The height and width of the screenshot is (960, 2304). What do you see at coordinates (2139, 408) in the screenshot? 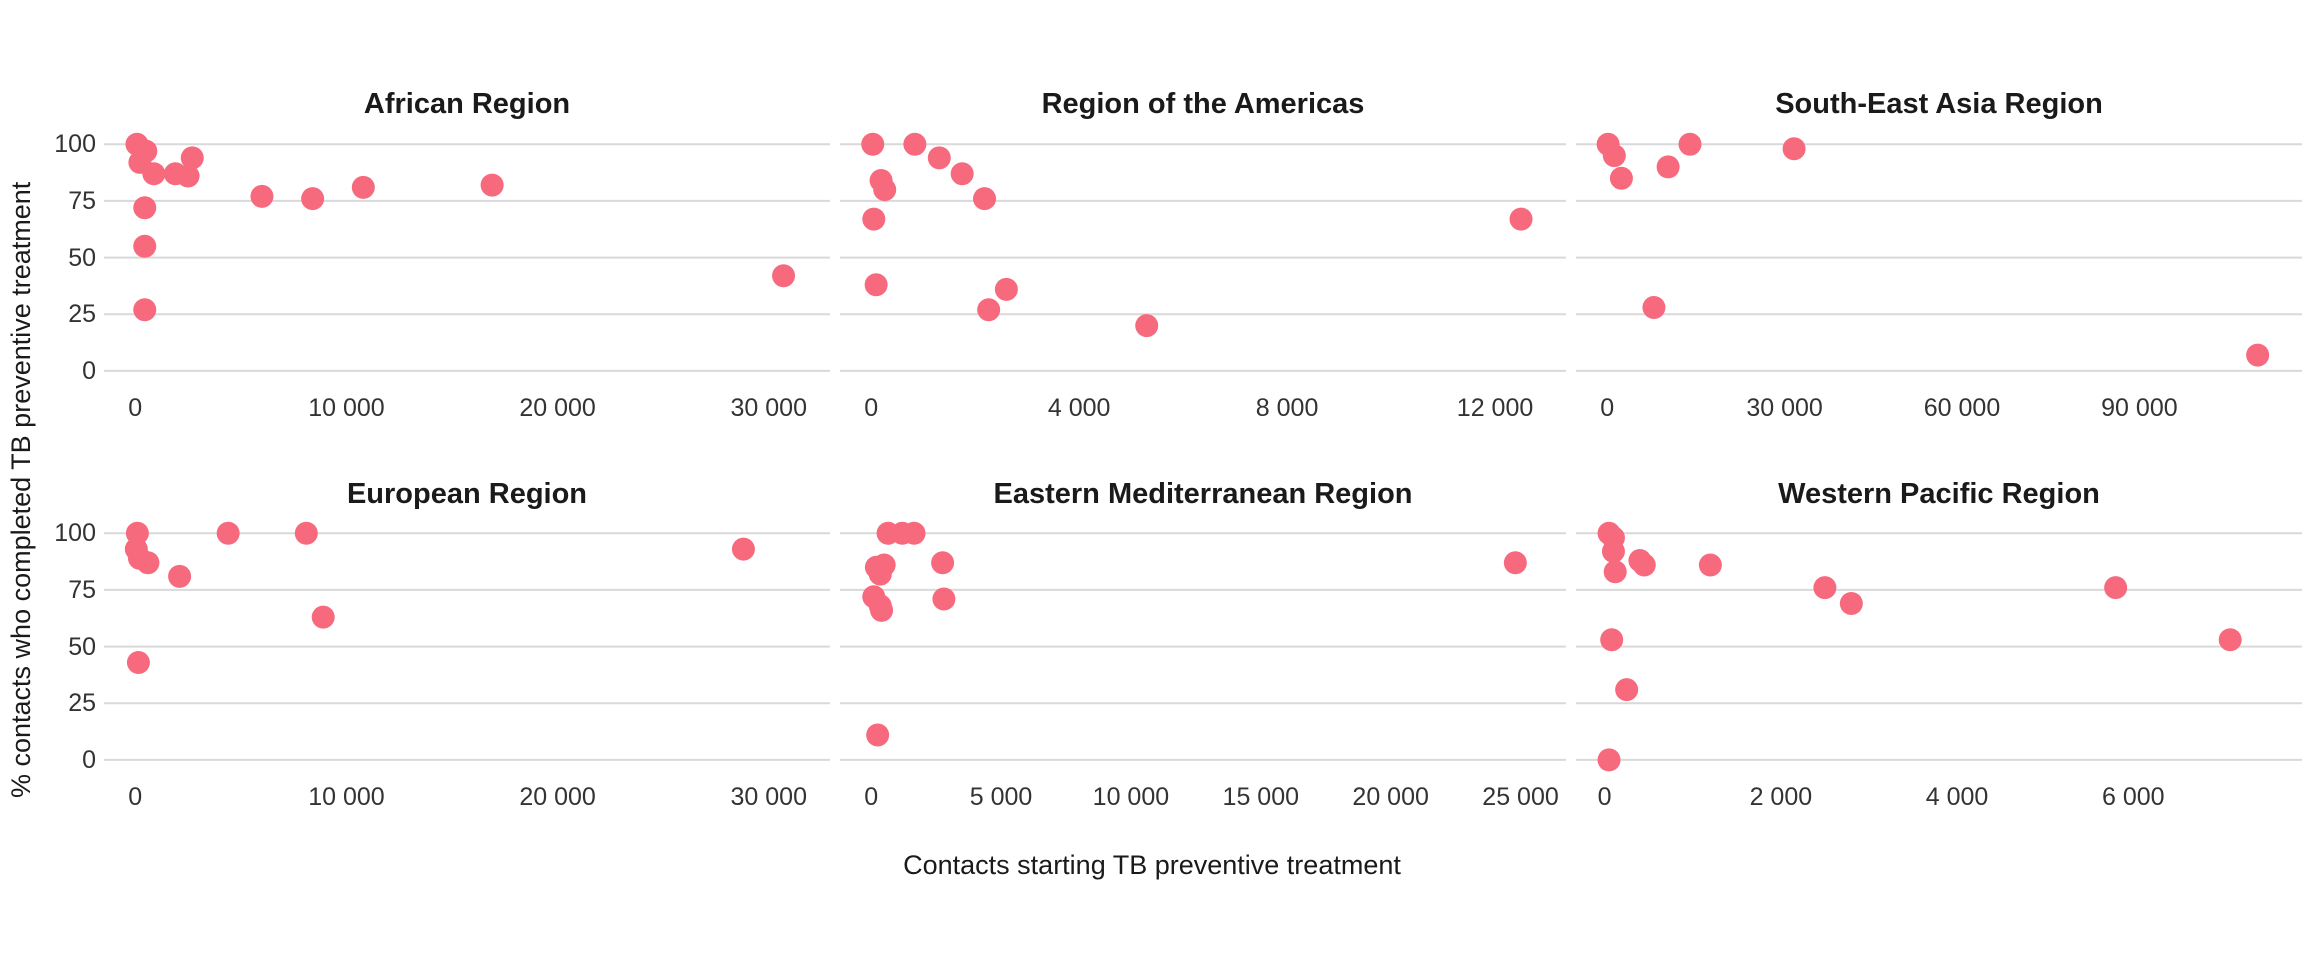
I see `x-tick-label: 90 000` at bounding box center [2139, 408].